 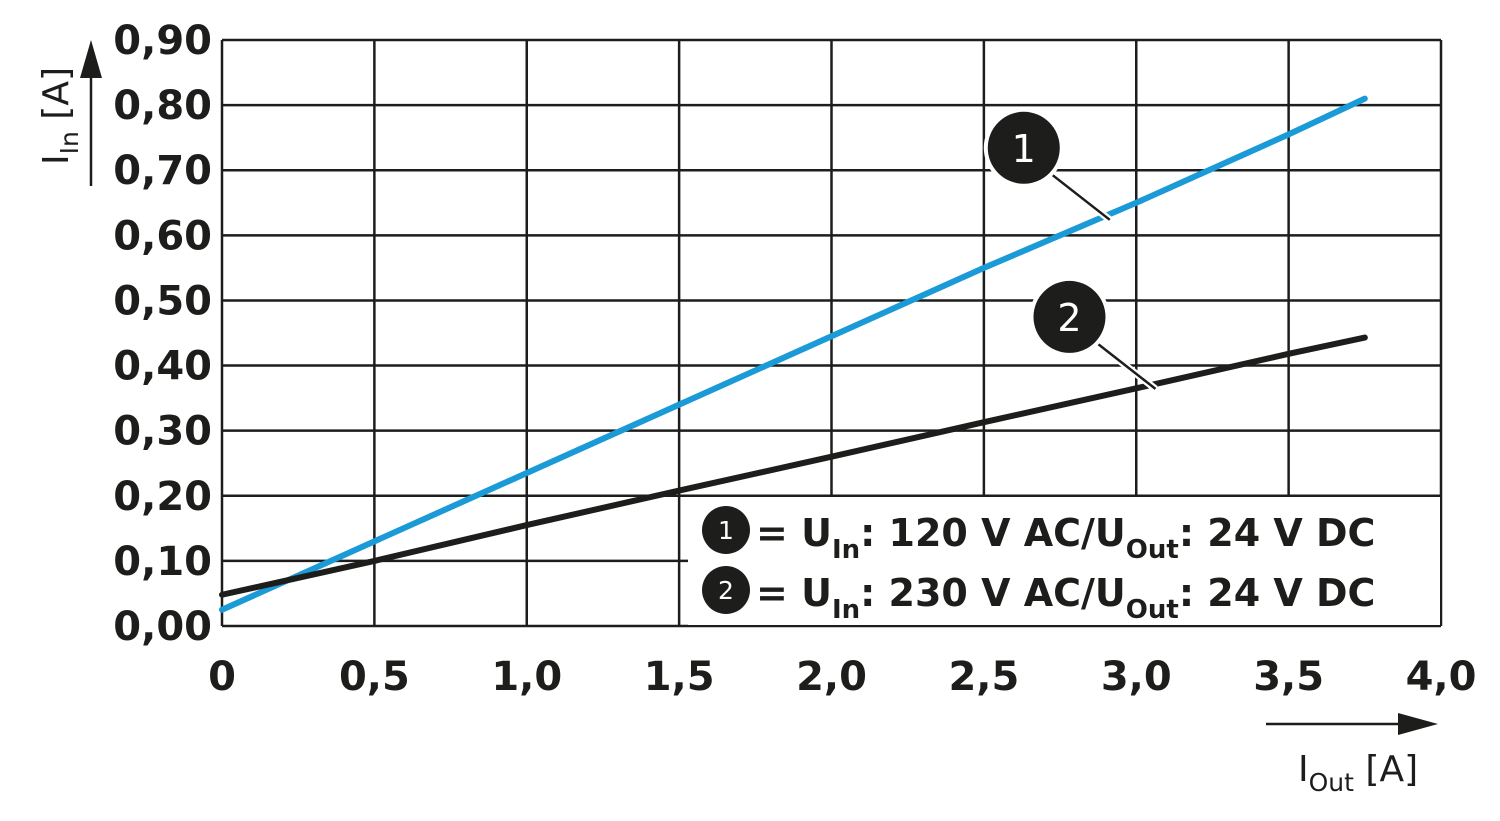 What do you see at coordinates (1065, 598) in the screenshot?
I see `legend-entry-2-text: = UIn: 230 V AC/UOut: 24 V DC` at bounding box center [1065, 598].